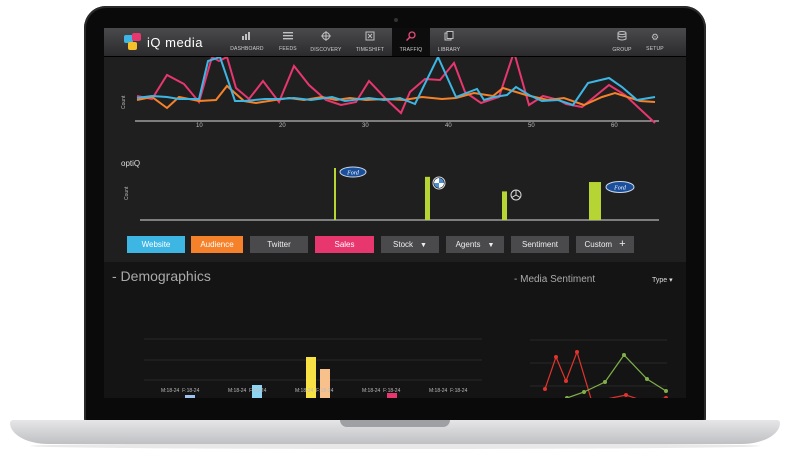 Image resolution: width=790 pixels, height=453 pixels. I want to click on stock-label: Stock, so click(403, 244).